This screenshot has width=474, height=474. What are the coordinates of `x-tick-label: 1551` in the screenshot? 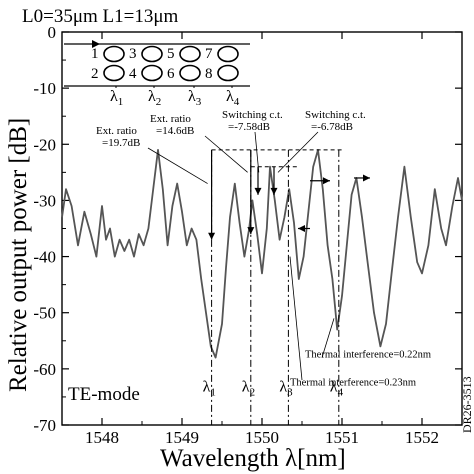 It's located at (342, 437).